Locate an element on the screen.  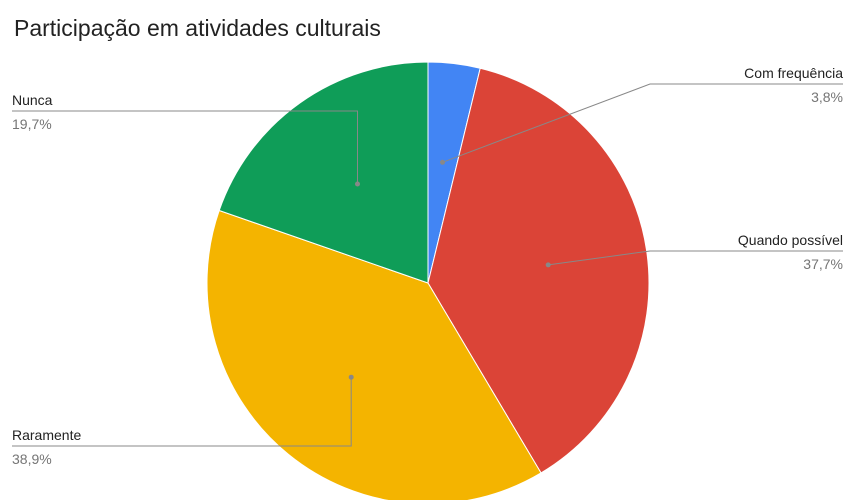
slice-label-com-frequencia: Com frequência is located at coordinates (793, 73).